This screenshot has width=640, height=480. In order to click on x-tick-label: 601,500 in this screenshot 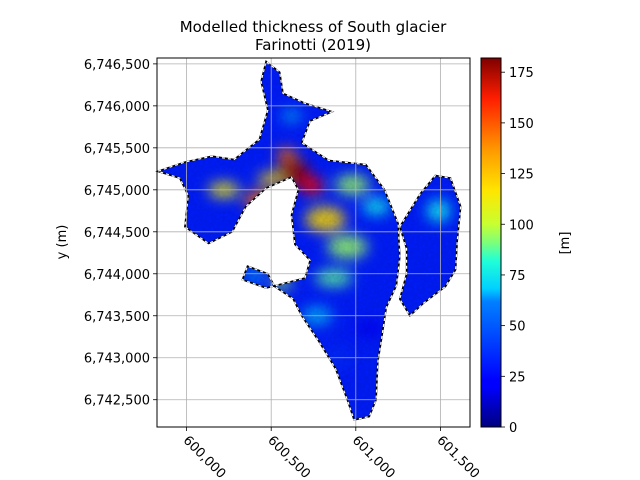, I will do `click(458, 456)`.